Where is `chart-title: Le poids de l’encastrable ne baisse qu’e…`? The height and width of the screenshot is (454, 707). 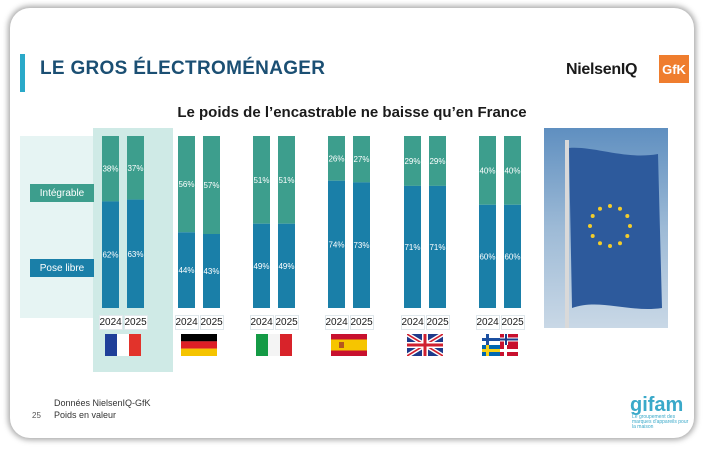
chart-title: Le poids de l’encastrable ne baisse qu’e… is located at coordinates (352, 112).